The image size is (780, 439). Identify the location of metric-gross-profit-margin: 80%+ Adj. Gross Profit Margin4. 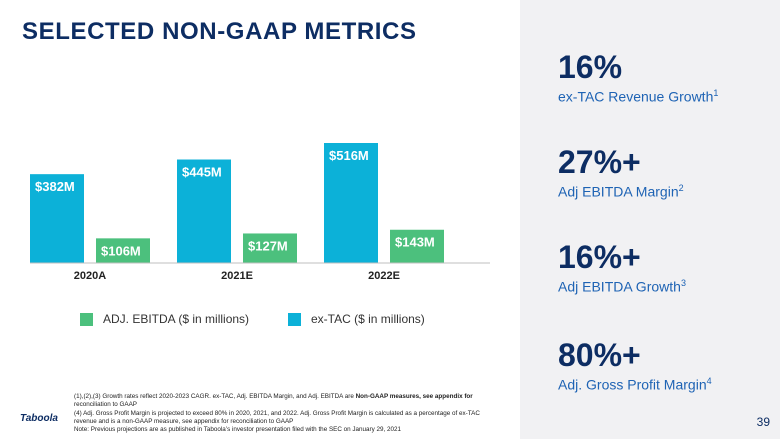
(635, 366).